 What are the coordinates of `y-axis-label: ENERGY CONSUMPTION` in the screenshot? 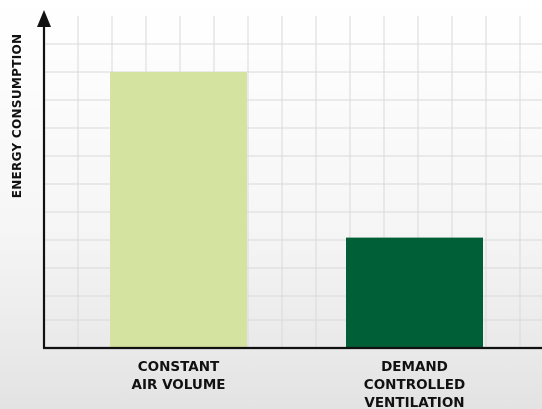 It's located at (17, 116).